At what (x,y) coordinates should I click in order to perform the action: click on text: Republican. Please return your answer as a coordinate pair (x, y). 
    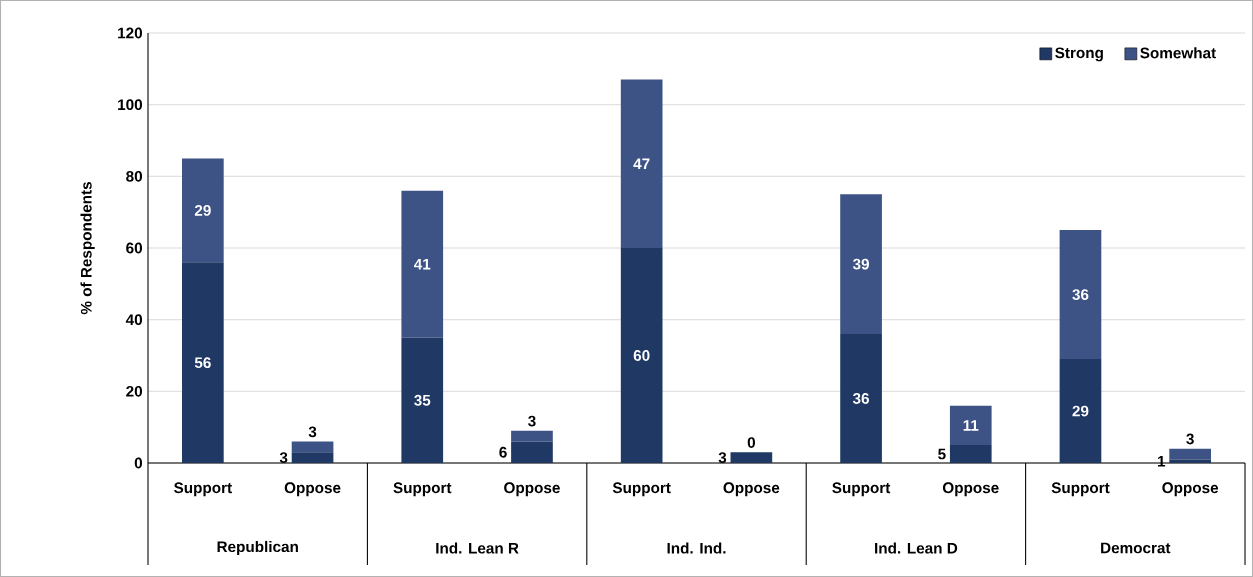
    Looking at the image, I should click on (257, 548).